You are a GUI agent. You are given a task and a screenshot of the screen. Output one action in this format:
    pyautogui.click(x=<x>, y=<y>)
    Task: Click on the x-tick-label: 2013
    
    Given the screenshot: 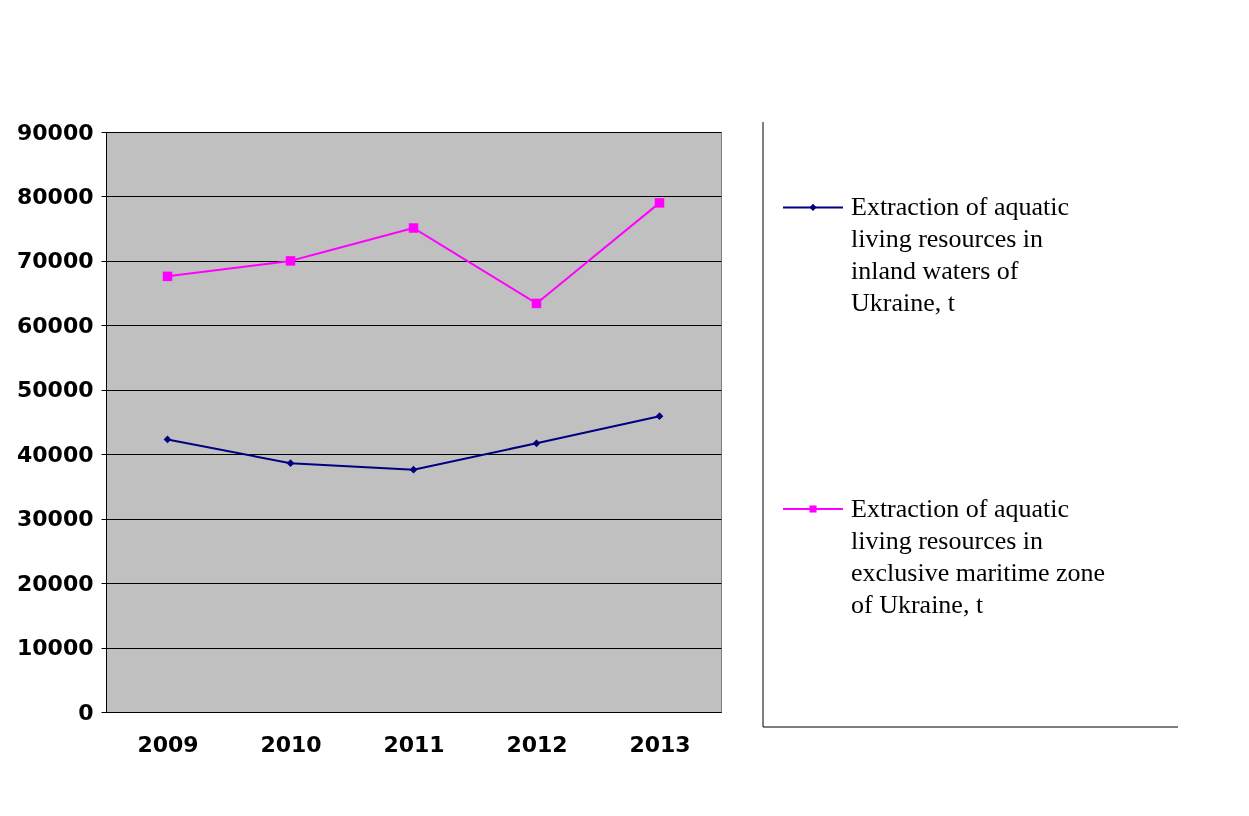 What is the action you would take?
    pyautogui.click(x=660, y=744)
    